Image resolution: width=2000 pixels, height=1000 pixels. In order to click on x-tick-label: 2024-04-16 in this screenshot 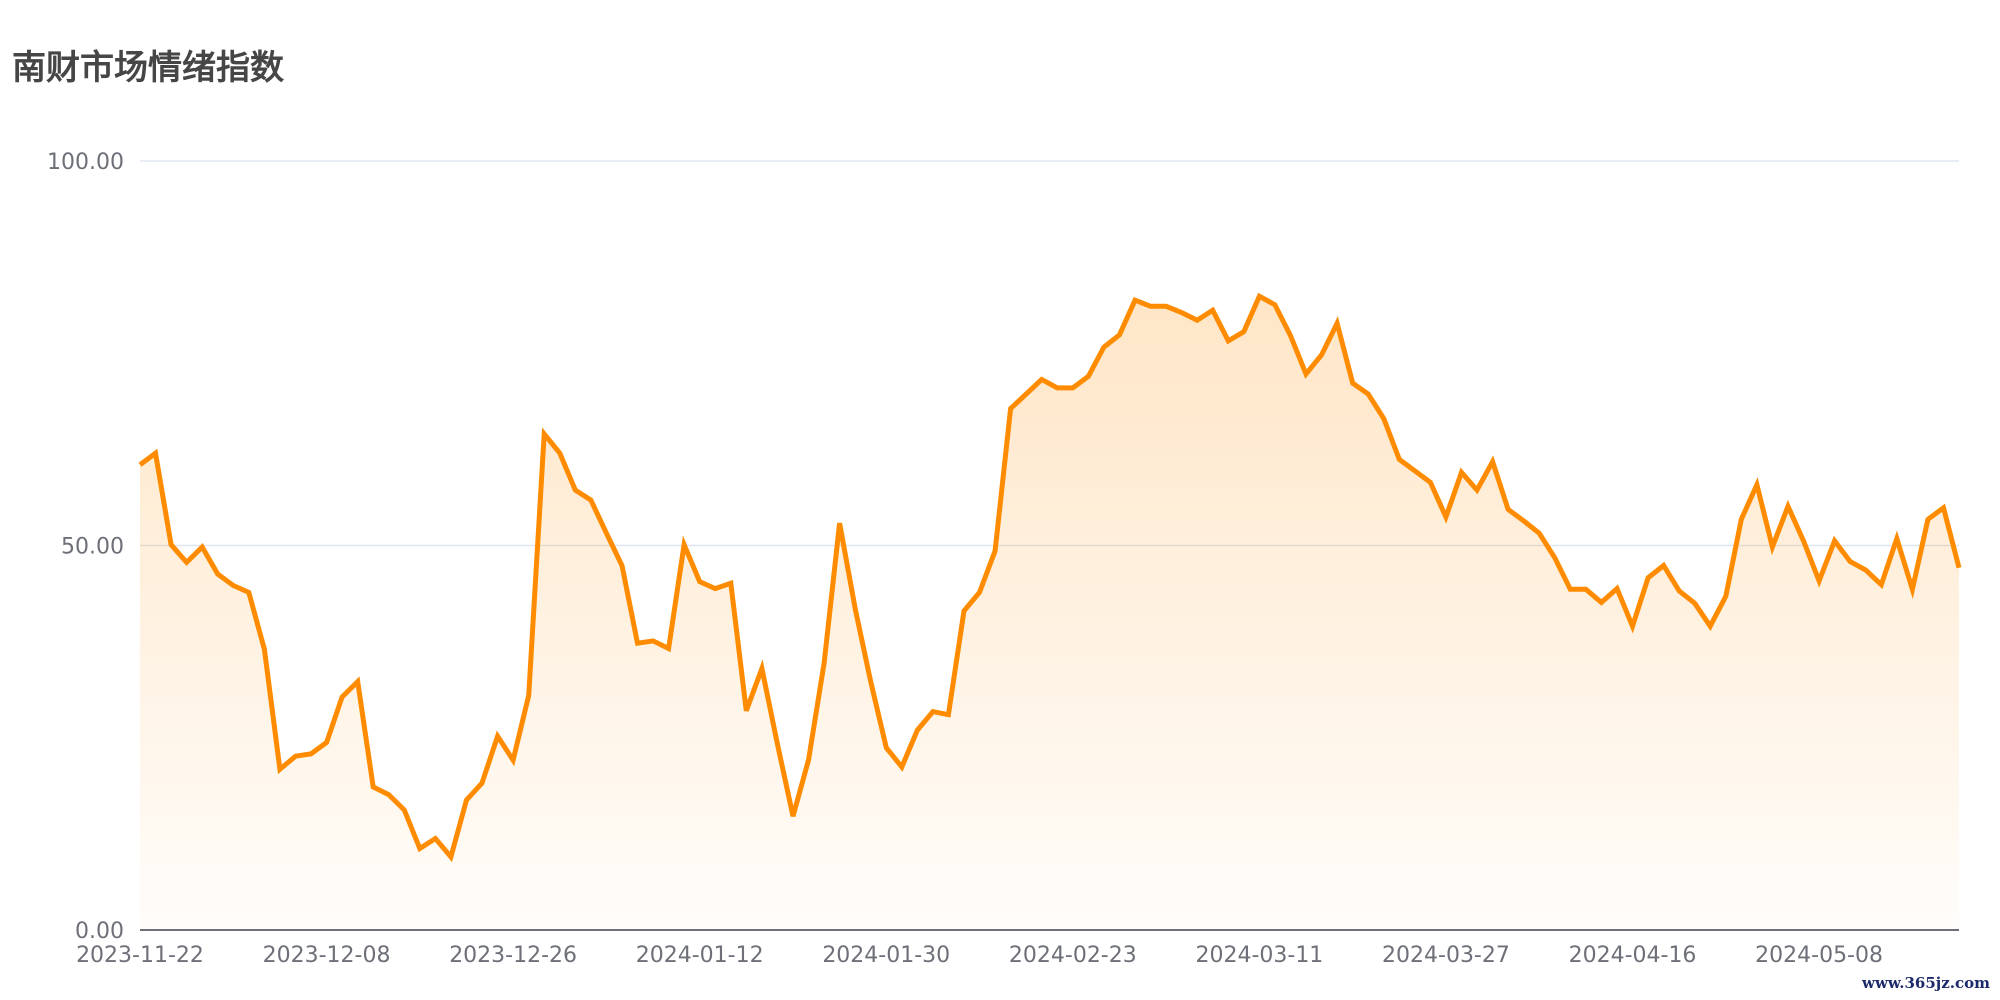, I will do `click(1633, 955)`.